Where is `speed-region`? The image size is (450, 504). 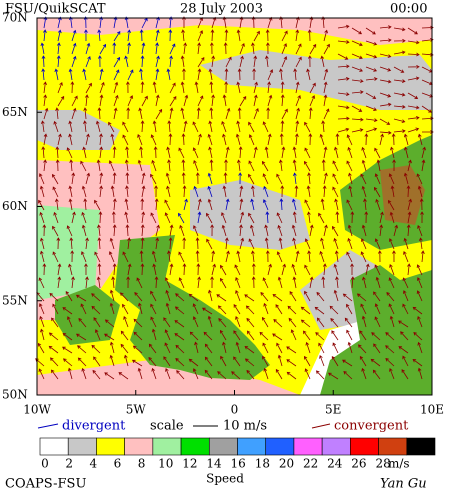
speed-region is located at coordinates (168, 377).